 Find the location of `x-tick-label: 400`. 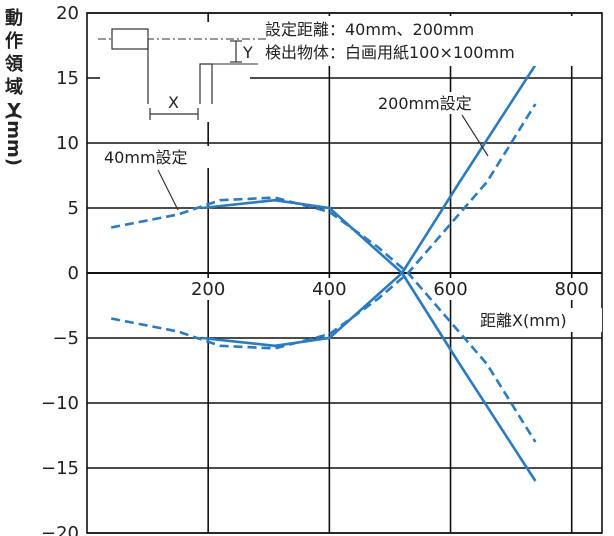

x-tick-label: 400 is located at coordinates (329, 289).